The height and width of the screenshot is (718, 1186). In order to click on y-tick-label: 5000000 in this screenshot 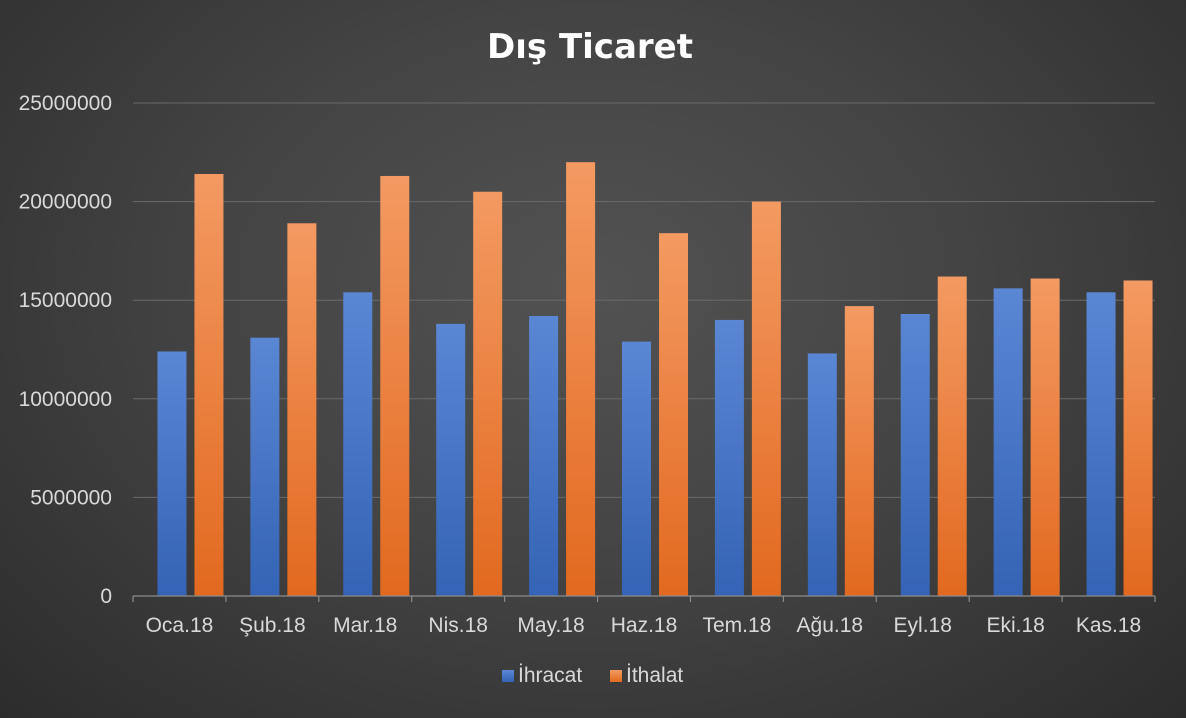, I will do `click(71, 497)`.